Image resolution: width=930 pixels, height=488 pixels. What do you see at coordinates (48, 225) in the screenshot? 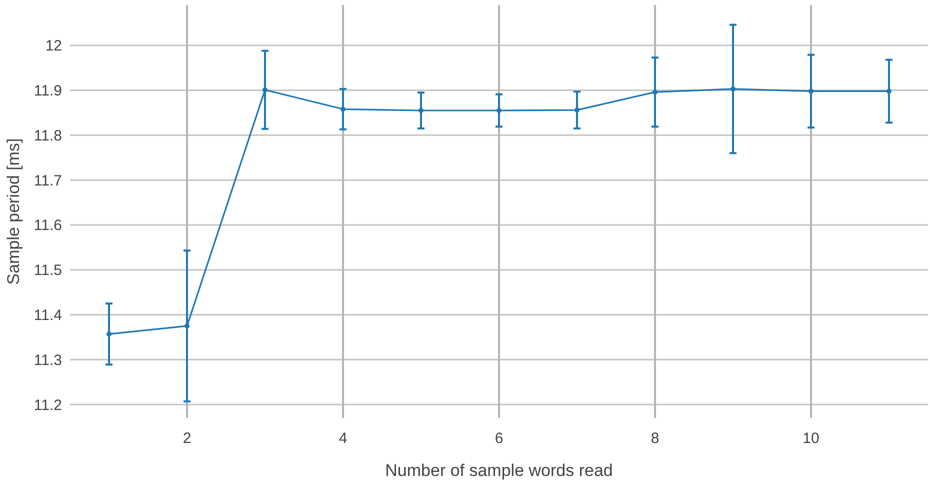
I see `y-tick-label: 11.6` at bounding box center [48, 225].